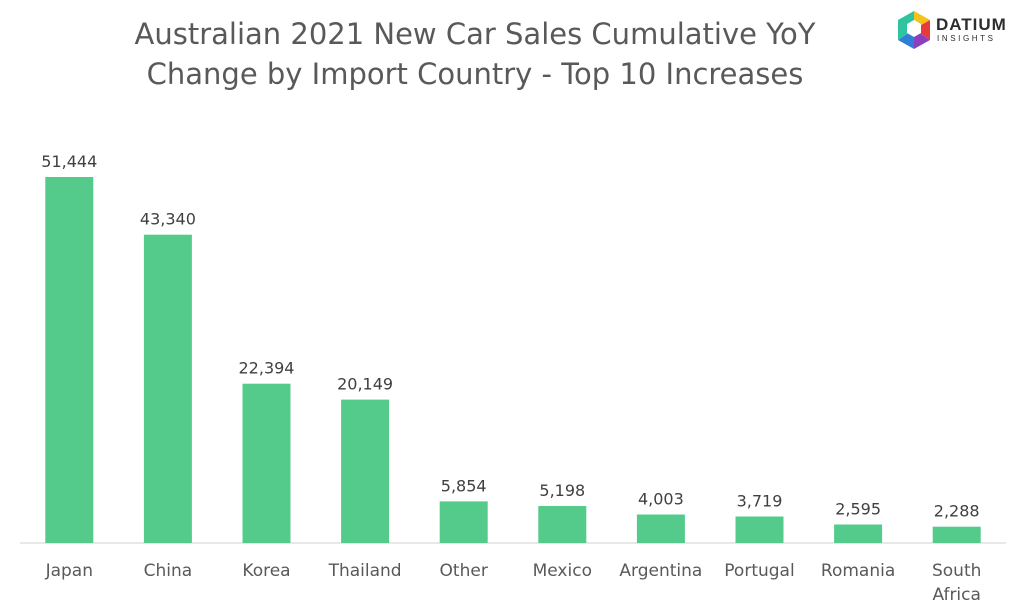  I want to click on bar-thailand, so click(365, 471).